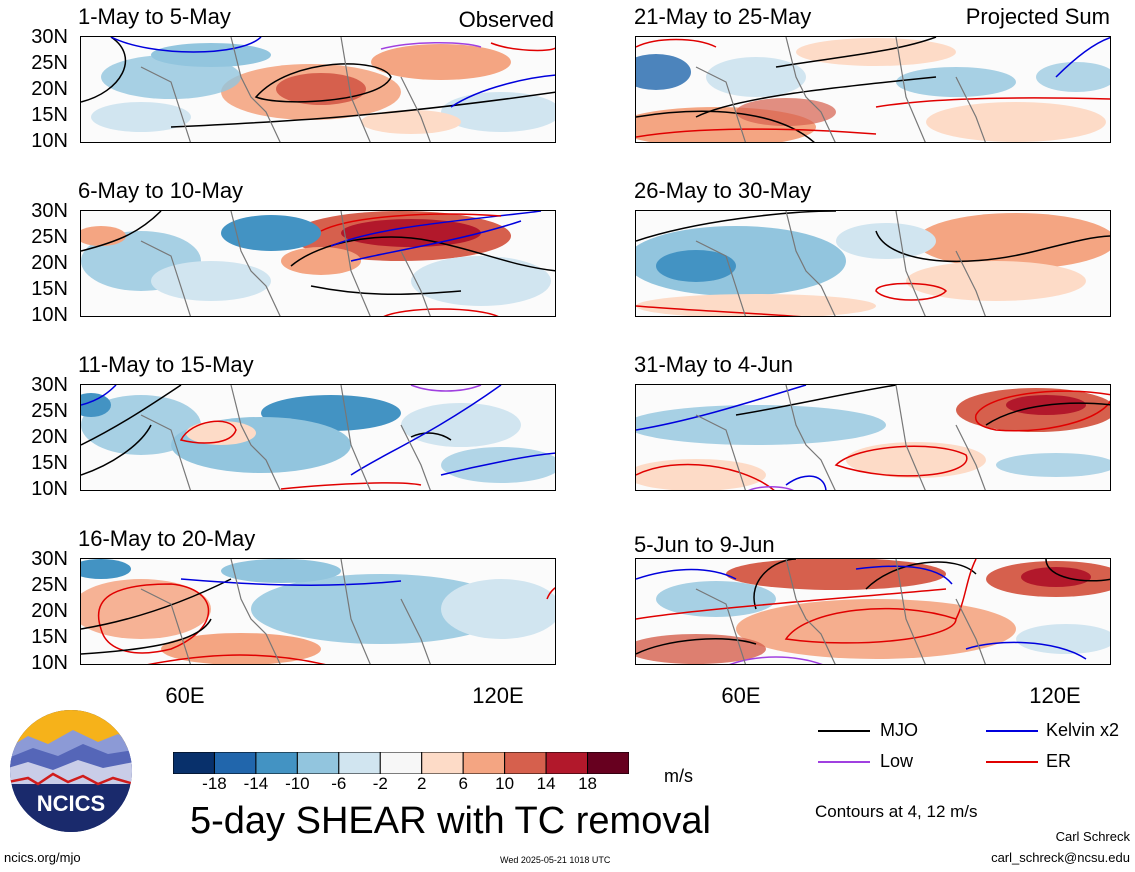 The image size is (1135, 872). Describe the element at coordinates (421, 783) in the screenshot. I see `colorbar-tick-label: 2` at that location.